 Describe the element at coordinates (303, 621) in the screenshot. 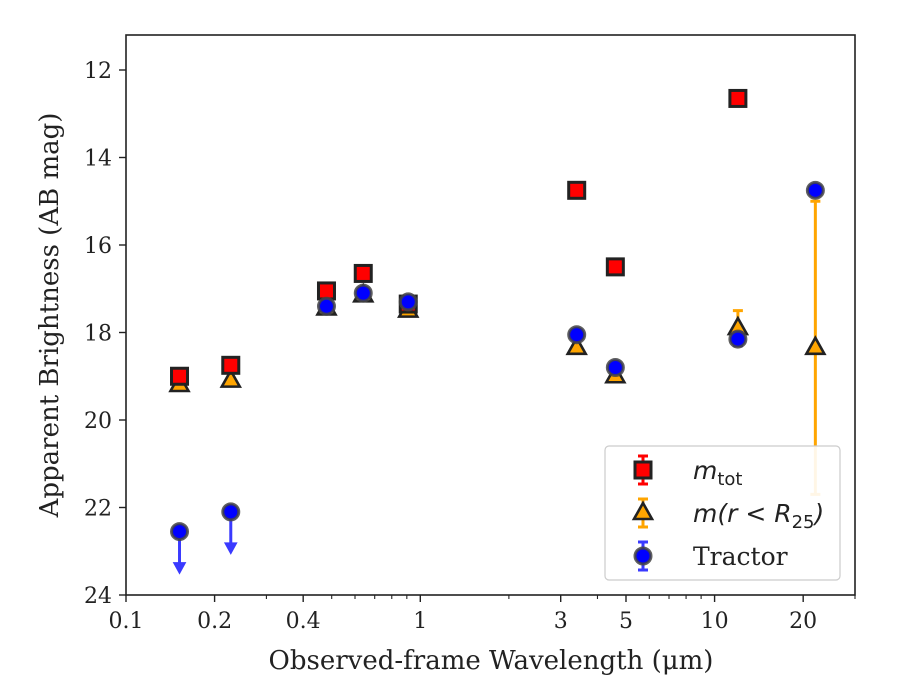

I see `x-tick-label: 0.4` at that location.